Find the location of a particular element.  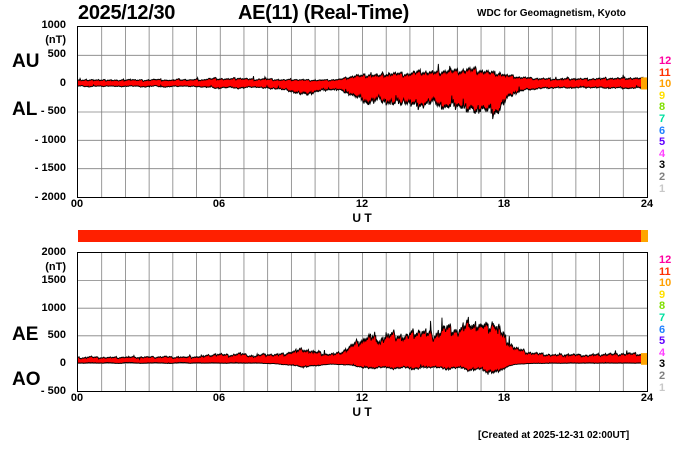

lower-xtick-12: 12 is located at coordinates (362, 398).